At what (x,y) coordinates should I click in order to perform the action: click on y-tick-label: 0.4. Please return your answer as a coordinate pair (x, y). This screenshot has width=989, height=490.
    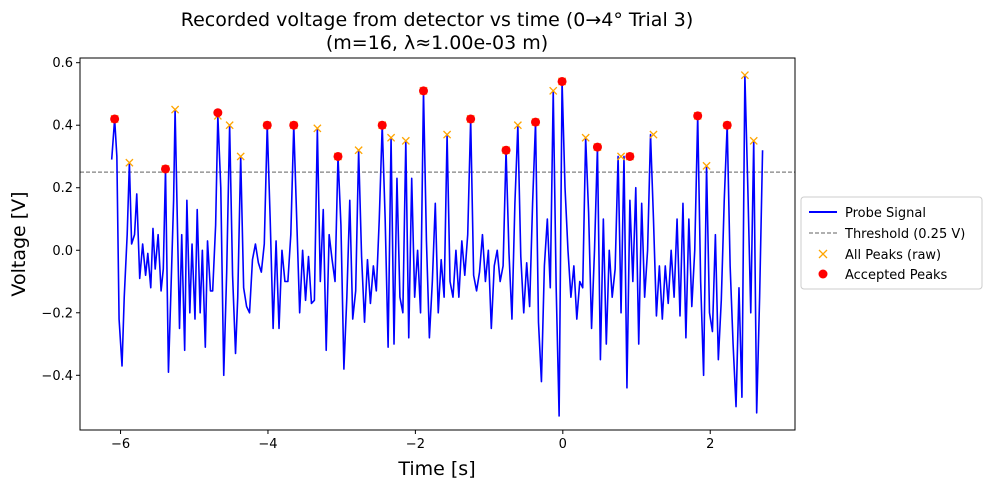
    Looking at the image, I should click on (62, 126).